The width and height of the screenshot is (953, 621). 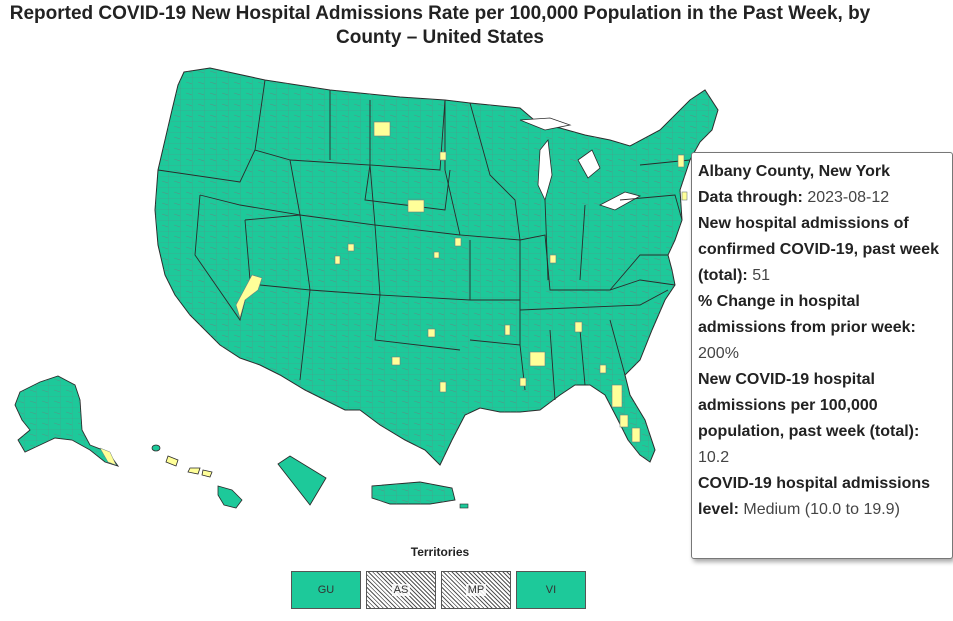 What do you see at coordinates (67, 421) in the screenshot?
I see `alaska` at bounding box center [67, 421].